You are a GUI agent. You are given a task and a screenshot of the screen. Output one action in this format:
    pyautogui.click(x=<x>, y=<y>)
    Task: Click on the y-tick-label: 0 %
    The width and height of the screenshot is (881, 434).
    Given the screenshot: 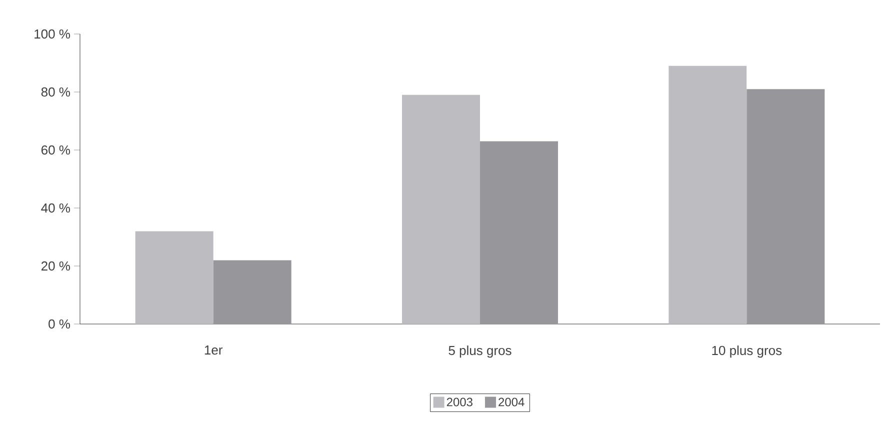 What is the action you would take?
    pyautogui.click(x=59, y=324)
    